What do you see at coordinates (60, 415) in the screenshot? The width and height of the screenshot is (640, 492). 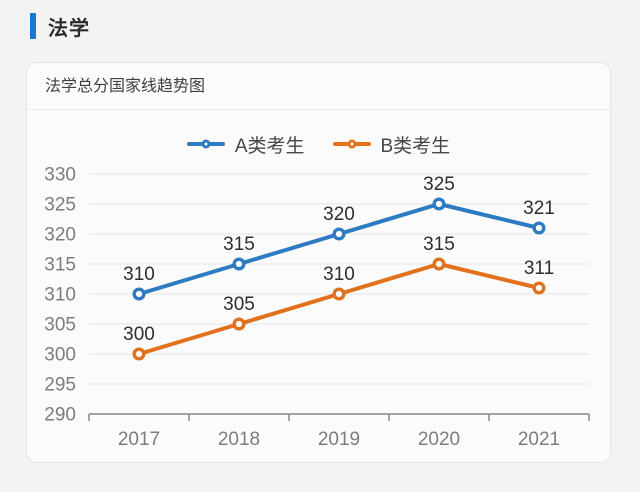 I see `y-axis-label: 290` at bounding box center [60, 415].